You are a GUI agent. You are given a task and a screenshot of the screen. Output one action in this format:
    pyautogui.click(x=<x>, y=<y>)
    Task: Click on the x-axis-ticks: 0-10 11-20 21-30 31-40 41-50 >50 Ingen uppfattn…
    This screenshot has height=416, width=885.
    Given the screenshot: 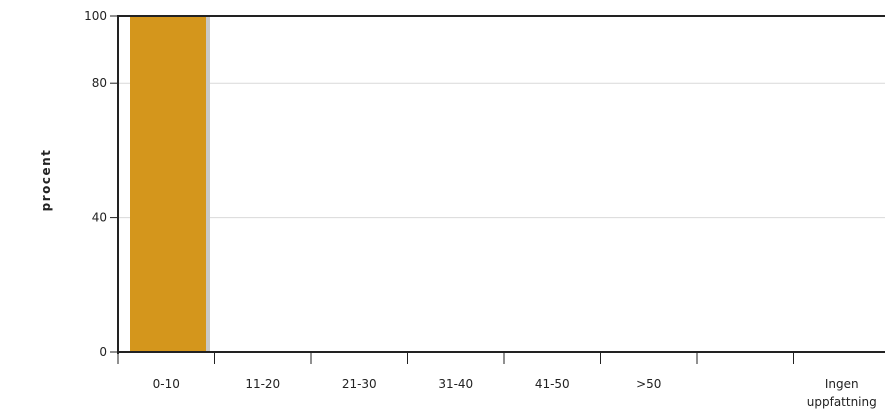 What is the action you would take?
    pyautogui.click(x=497, y=380)
    